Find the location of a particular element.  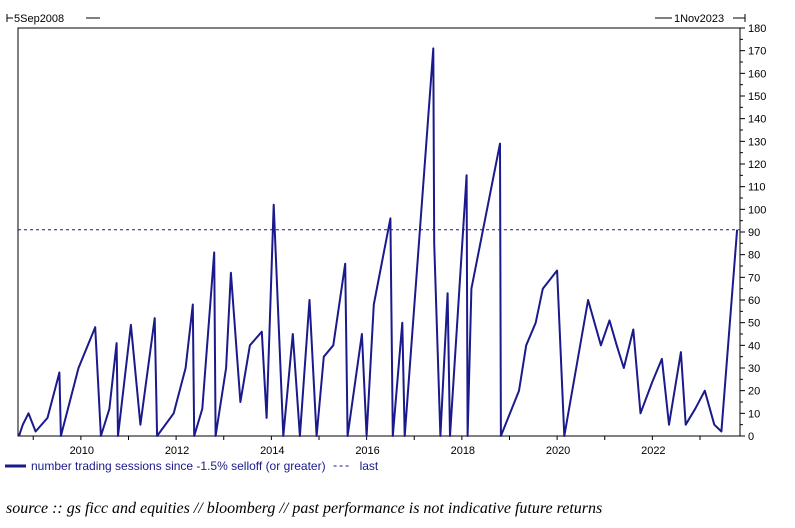

y-tick-label: 150 is located at coordinates (757, 97).